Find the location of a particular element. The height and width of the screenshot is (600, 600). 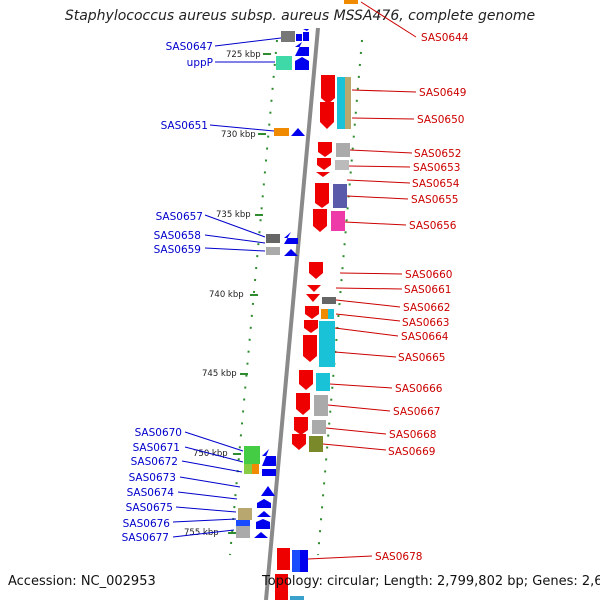

scale-label: 740 kbp is located at coordinates (226, 295).